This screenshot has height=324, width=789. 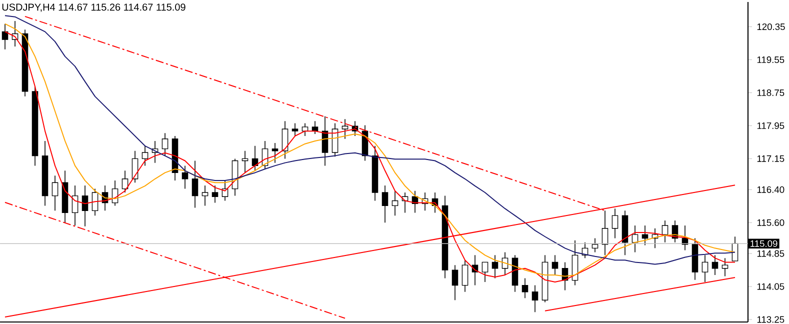 What do you see at coordinates (770, 60) in the screenshot?
I see `y-tick-label: 119.55` at bounding box center [770, 60].